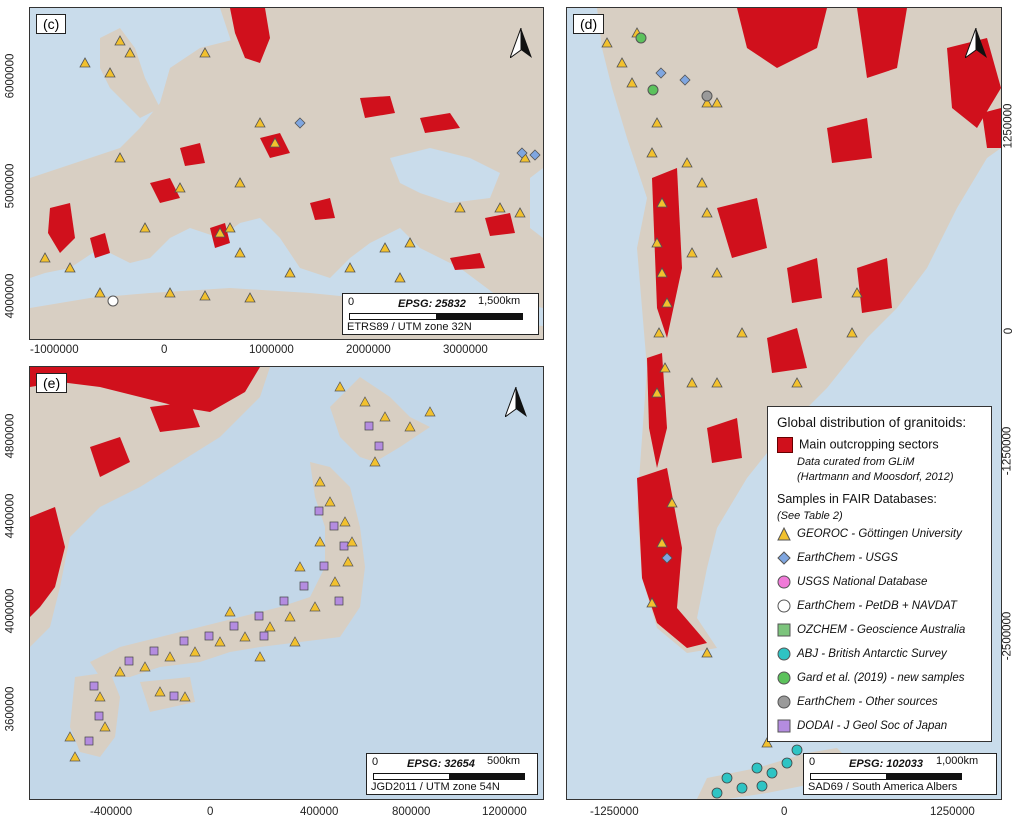  What do you see at coordinates (614, 812) in the screenshot?
I see `x-tick: -1250000` at bounding box center [614, 812].